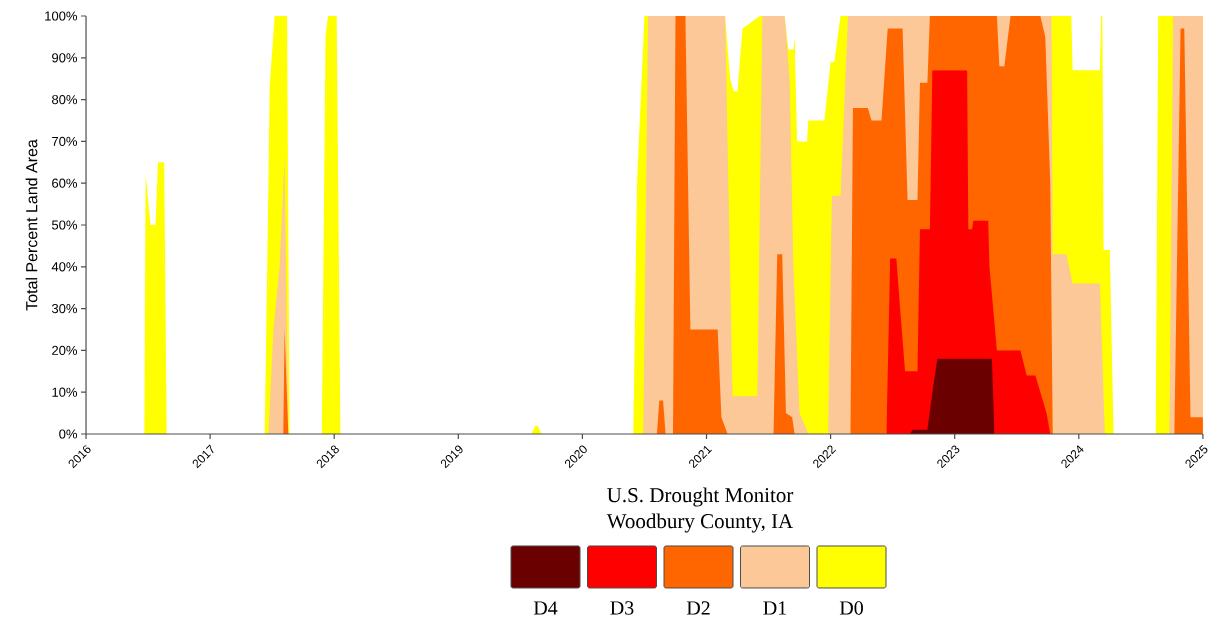  I want to click on legend-label: D3, so click(622, 608).